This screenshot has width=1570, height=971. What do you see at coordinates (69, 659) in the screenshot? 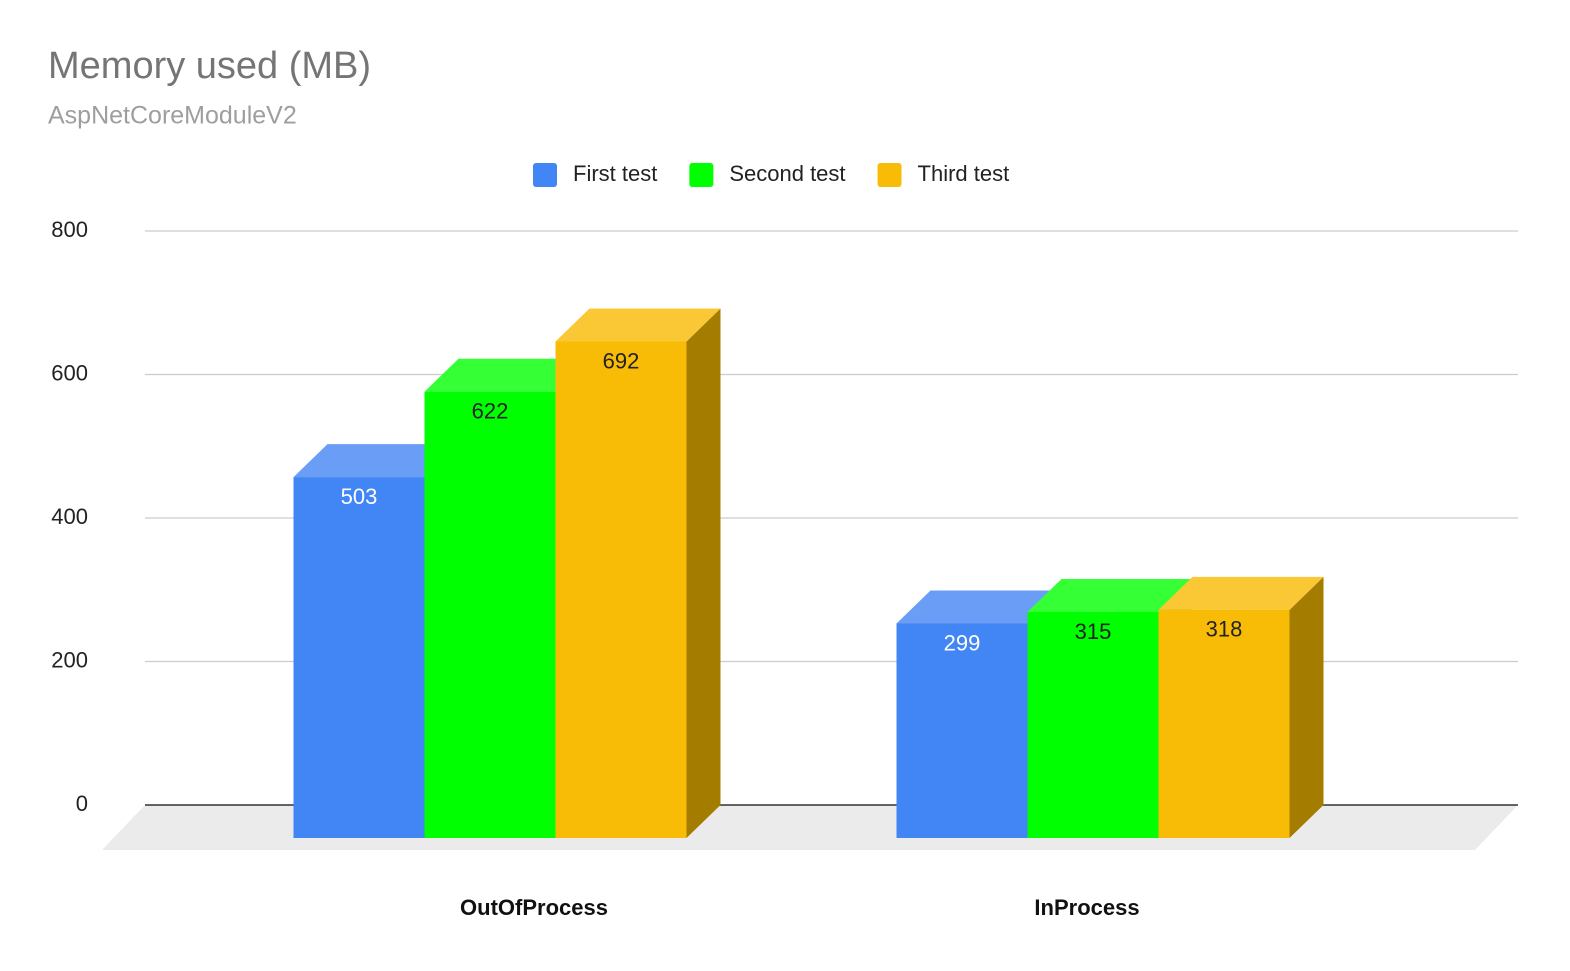
I see `y-tick-label: 200` at bounding box center [69, 659].